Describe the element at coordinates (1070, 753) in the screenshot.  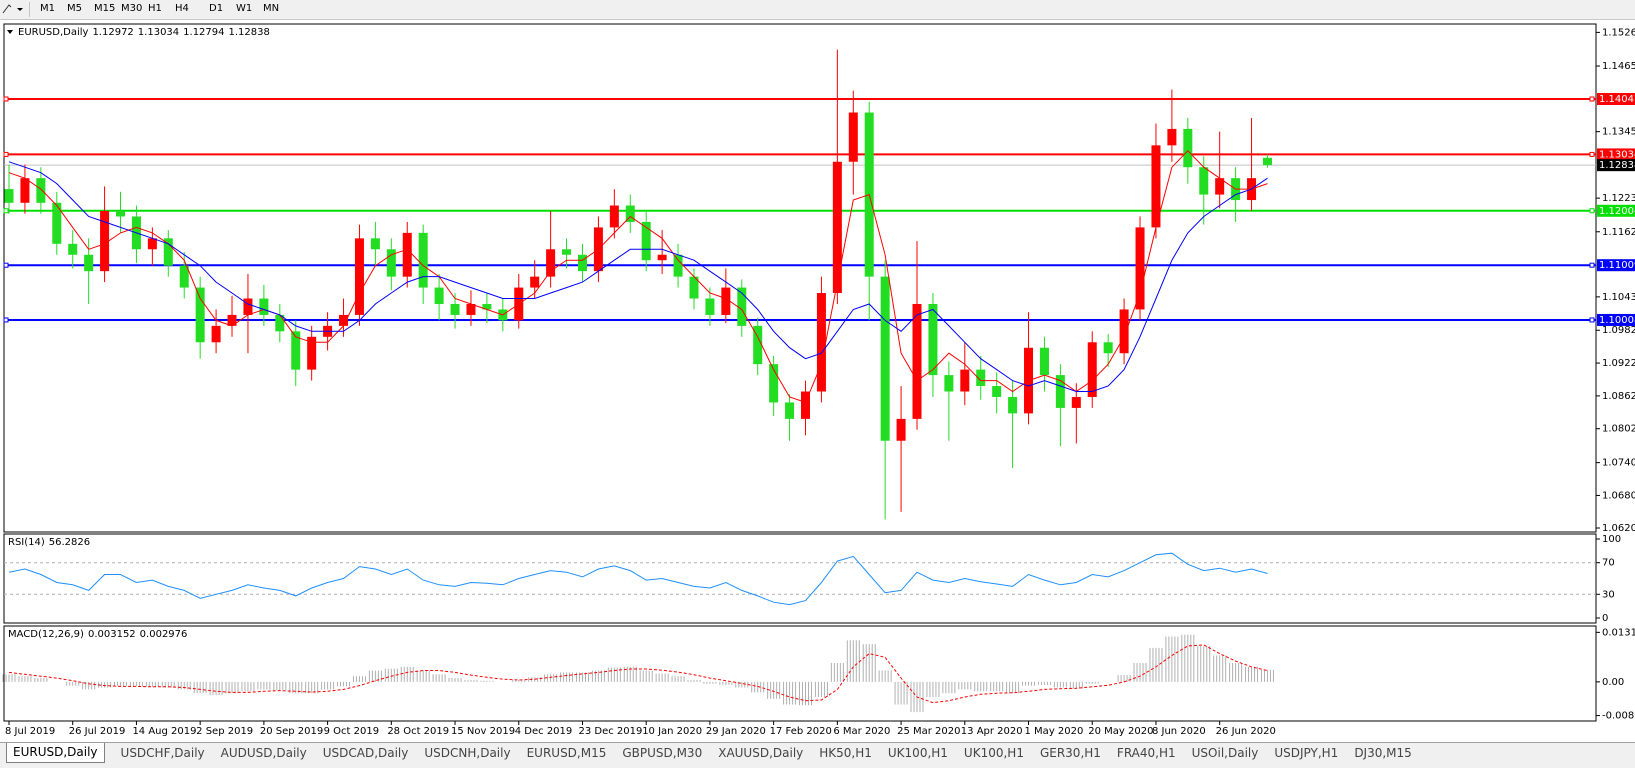
I see `symbol-tab: GER30,H1` at that location.